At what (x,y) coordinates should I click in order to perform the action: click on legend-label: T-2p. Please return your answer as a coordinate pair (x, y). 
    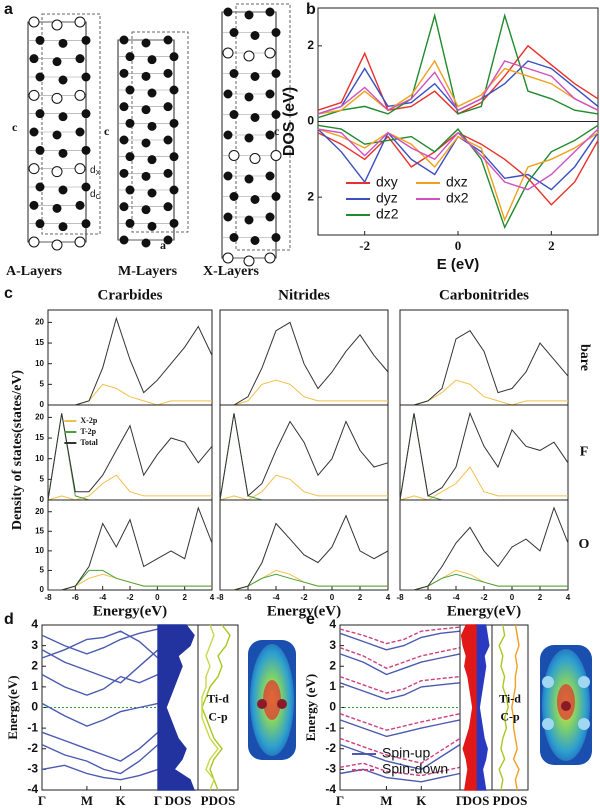
    Looking at the image, I should click on (88, 431).